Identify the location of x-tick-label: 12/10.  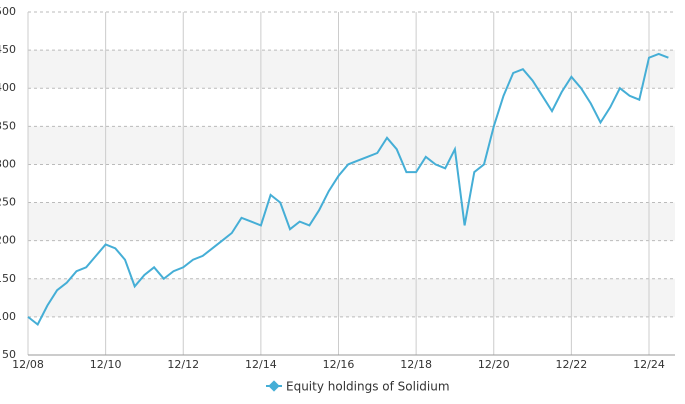
(106, 364).